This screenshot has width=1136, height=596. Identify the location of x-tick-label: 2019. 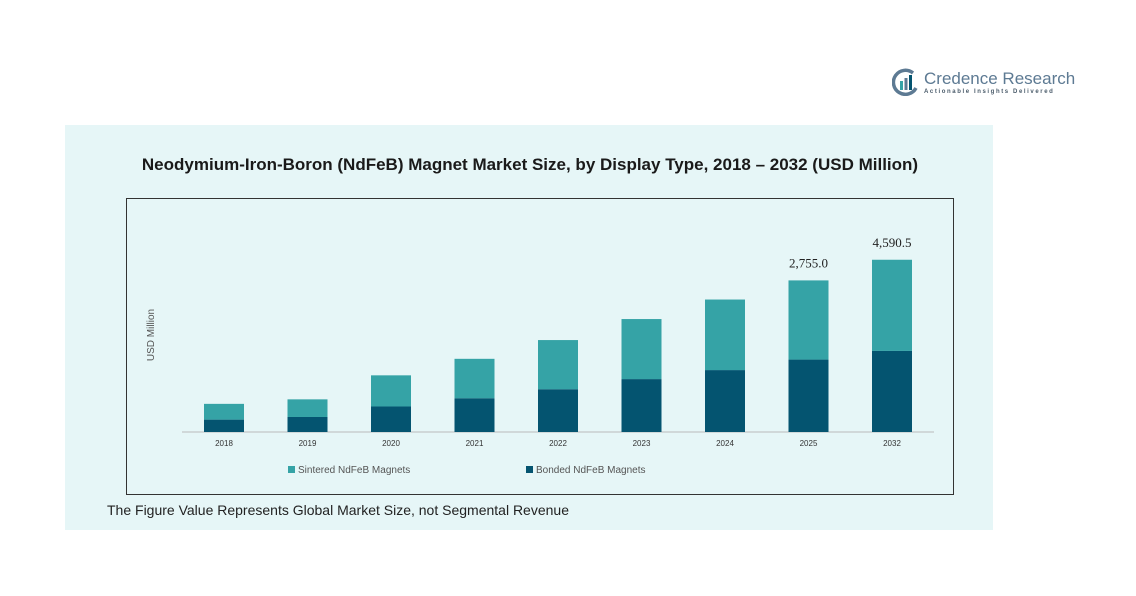
(308, 443).